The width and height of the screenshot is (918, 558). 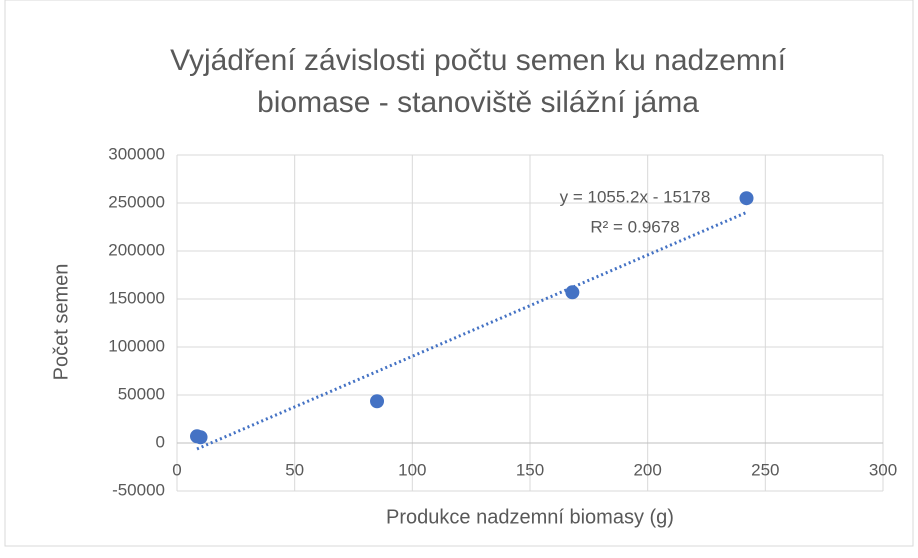 What do you see at coordinates (61, 322) in the screenshot?
I see `y-axis-label: Počet semen` at bounding box center [61, 322].